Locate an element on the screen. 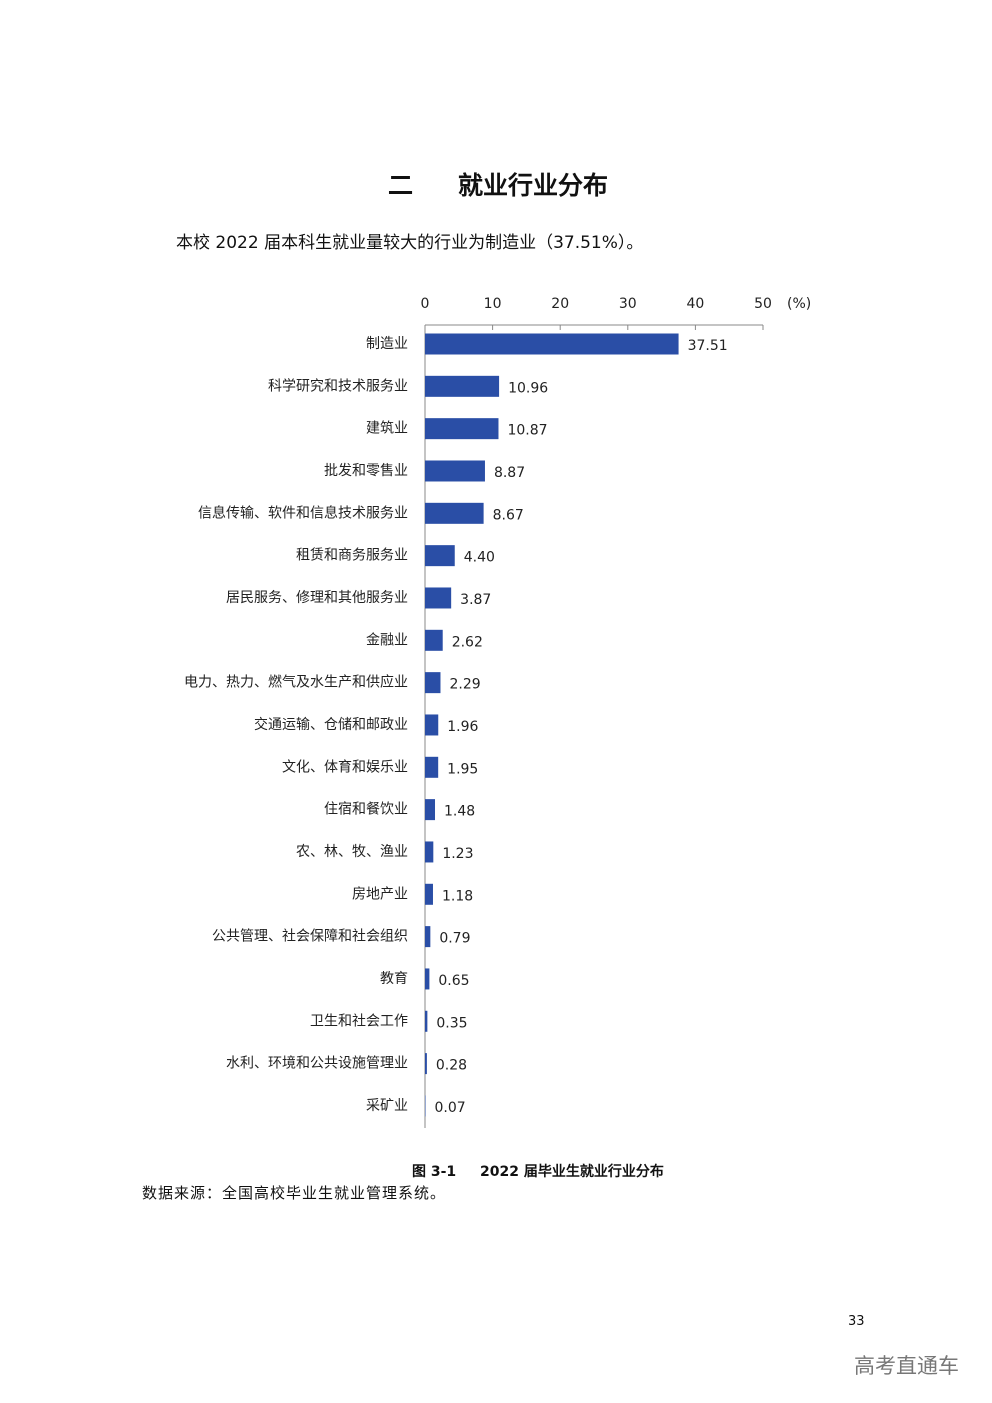 The height and width of the screenshot is (1403, 992). x-unit-label: (%) is located at coordinates (799, 304).